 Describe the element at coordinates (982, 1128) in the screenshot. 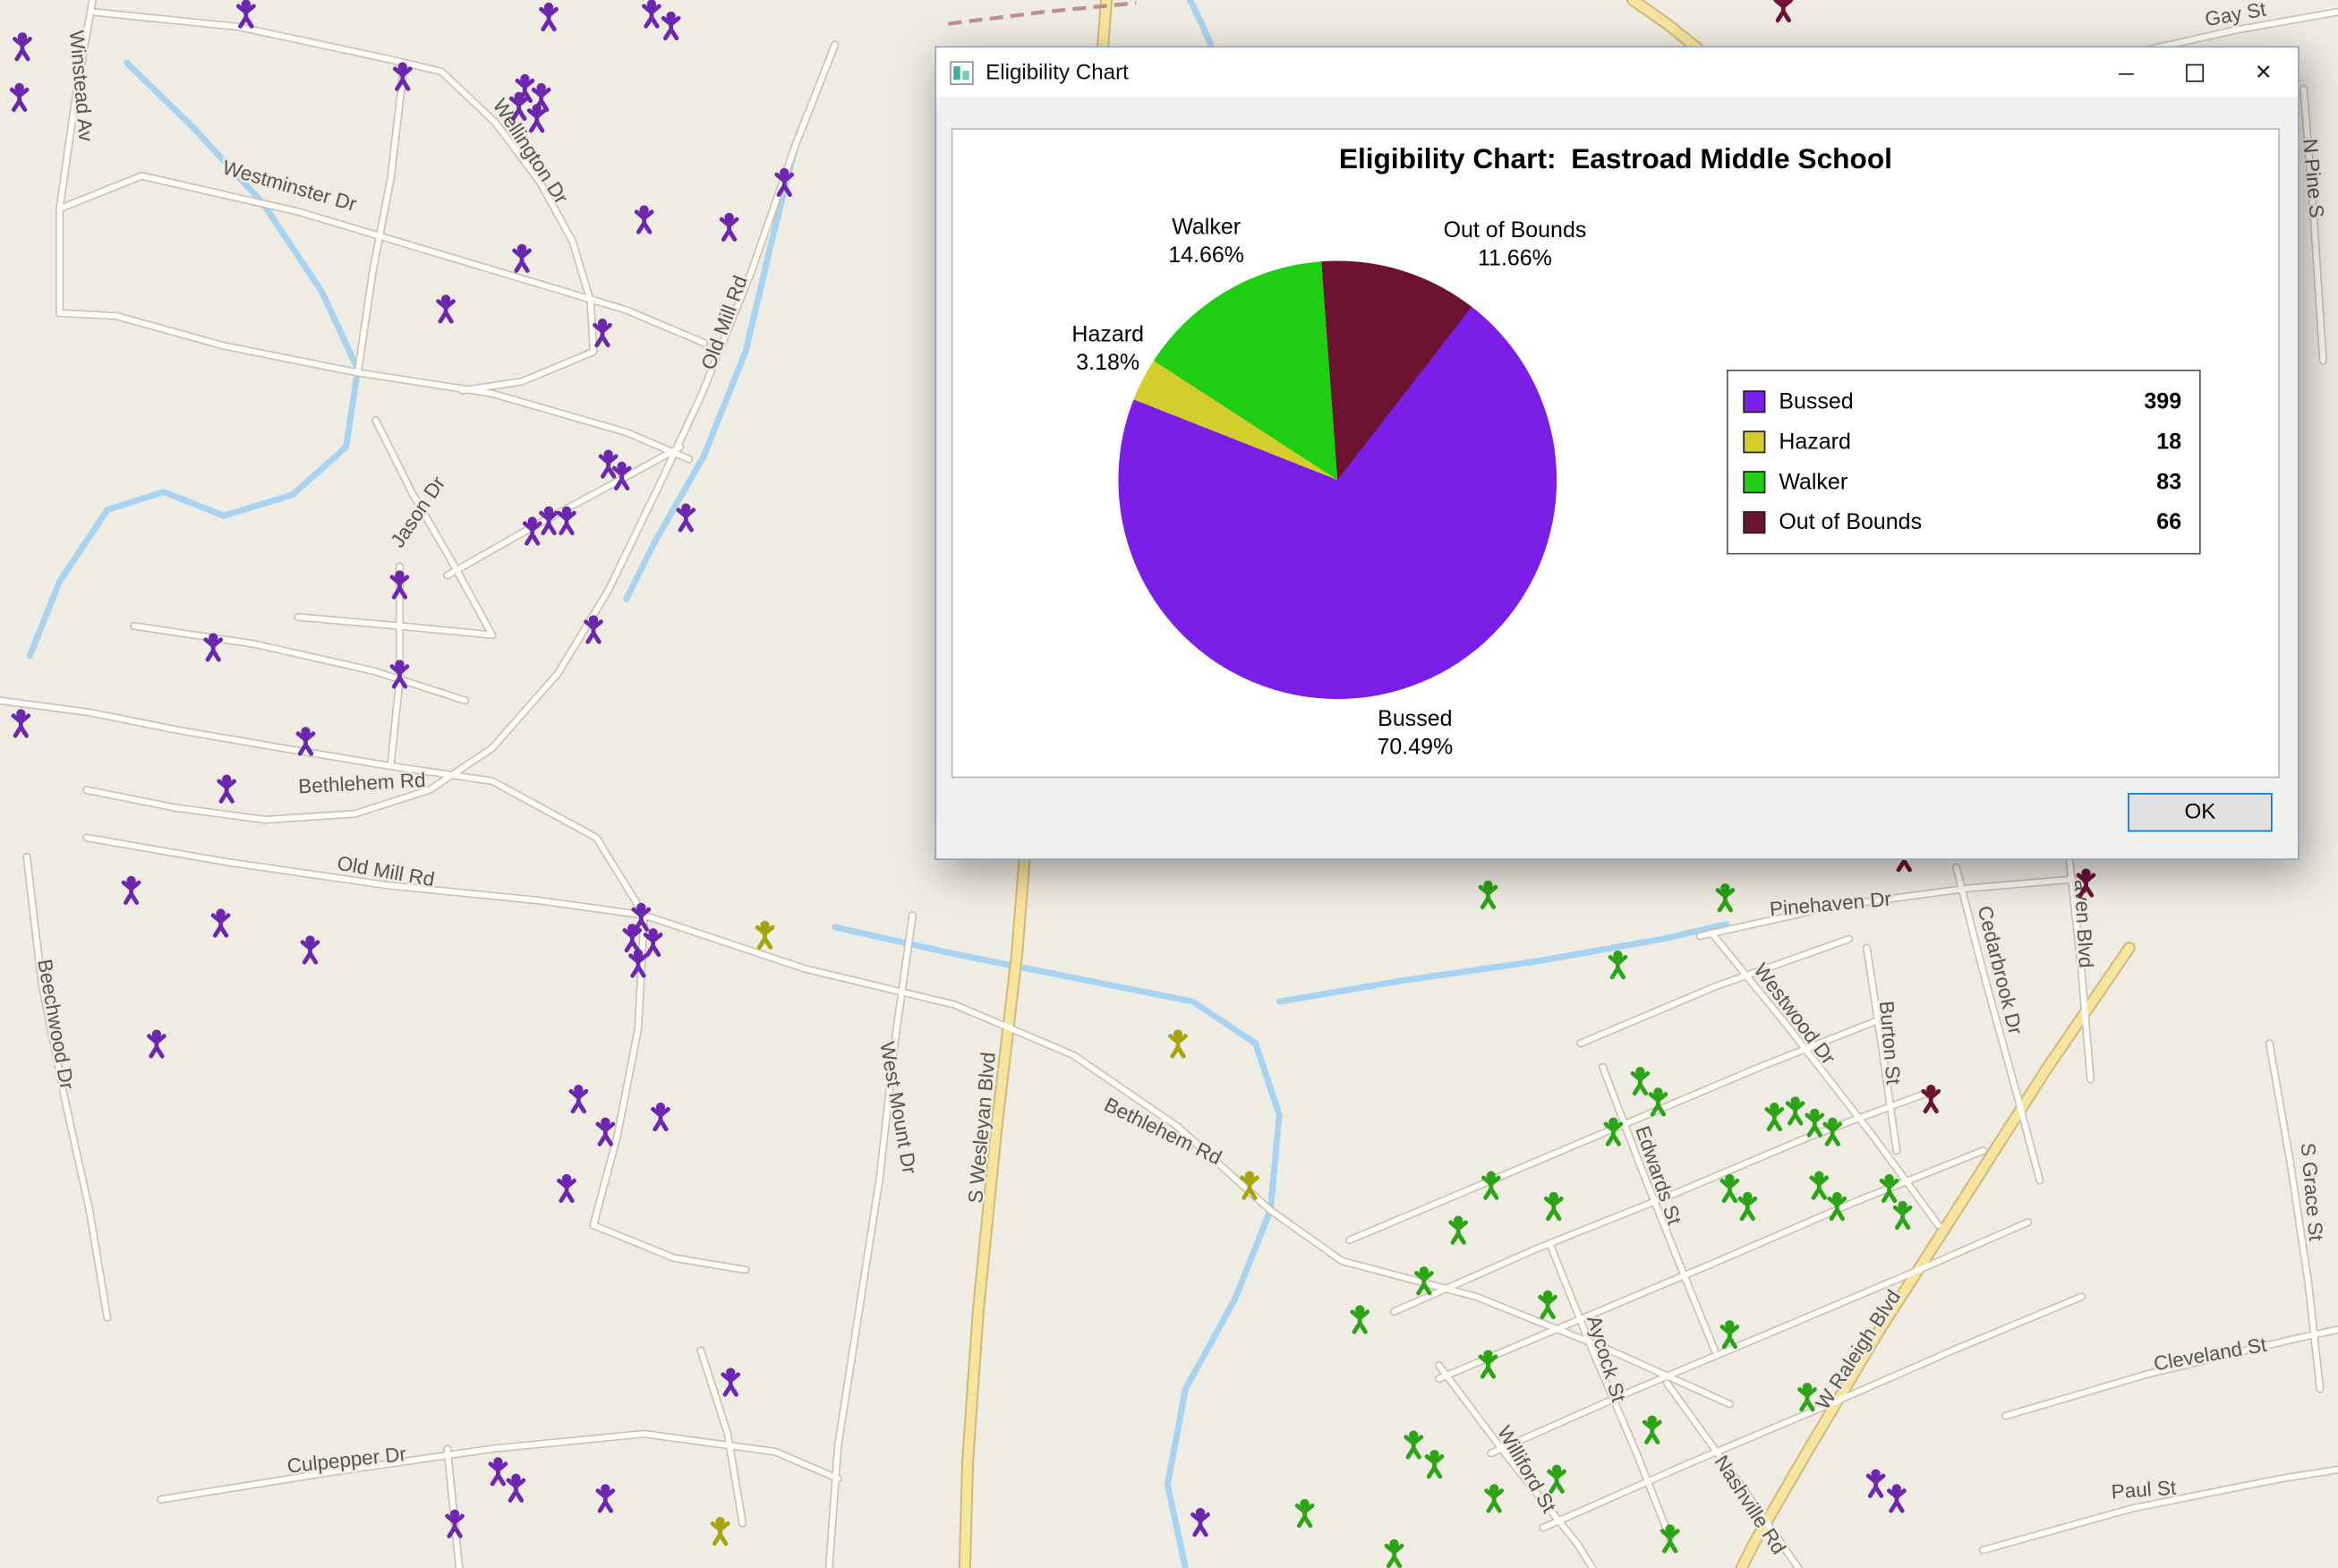

I see `street-label: S Wesleyan Blvd` at that location.